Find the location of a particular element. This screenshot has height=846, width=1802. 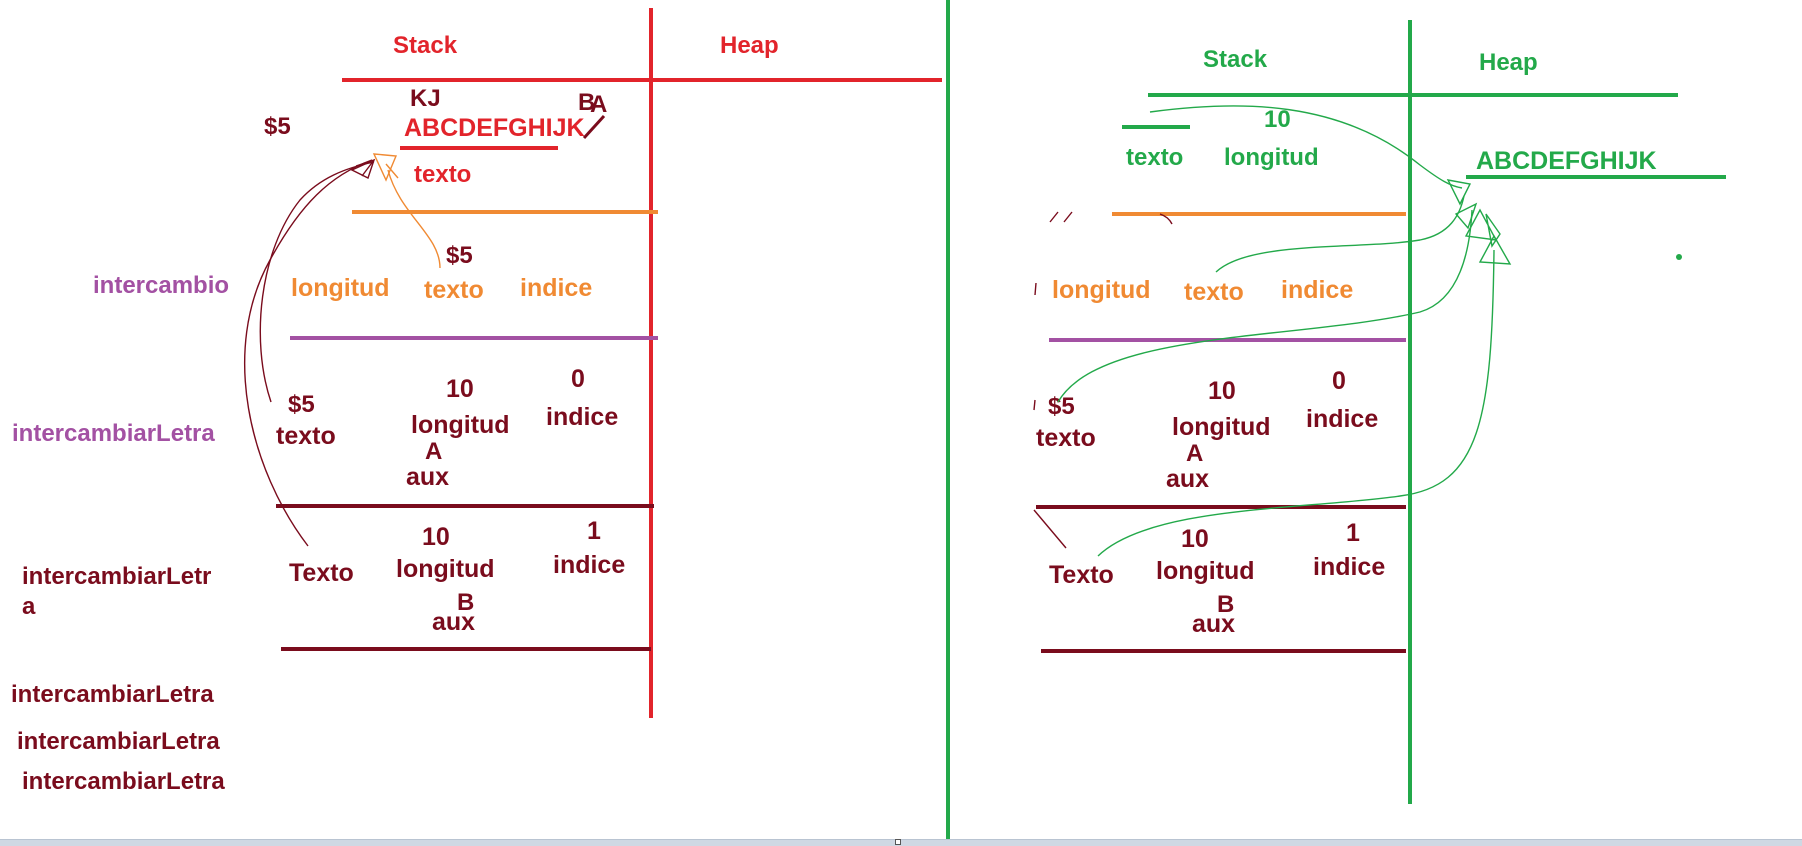

right-frame1-aux: aux is located at coordinates (1187, 479).